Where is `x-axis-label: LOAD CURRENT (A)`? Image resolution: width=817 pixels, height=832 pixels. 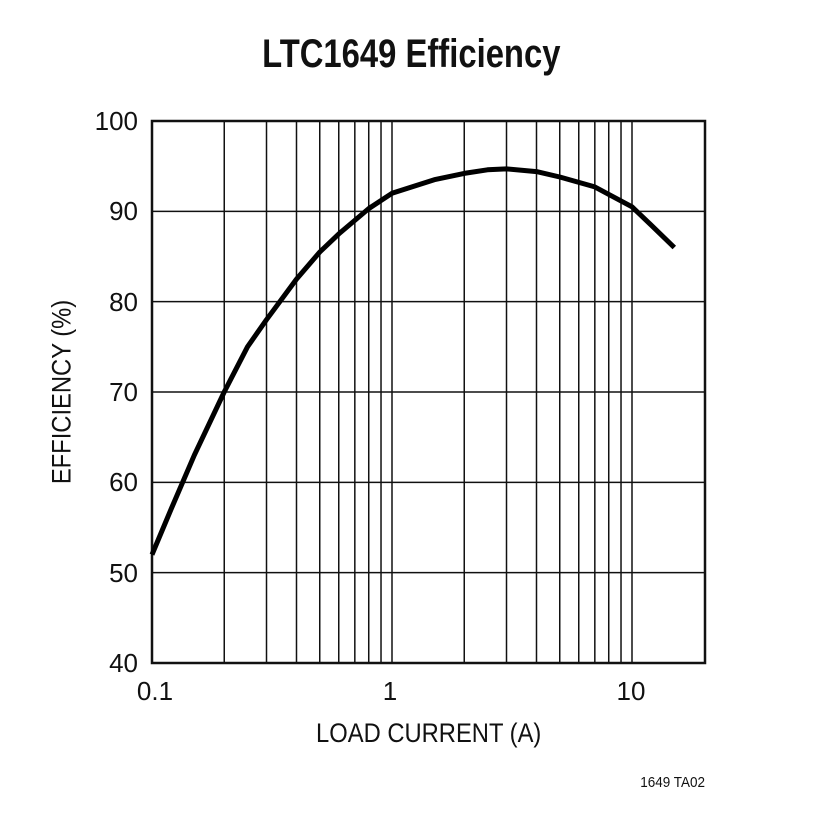 x-axis-label: LOAD CURRENT (A) is located at coordinates (429, 733).